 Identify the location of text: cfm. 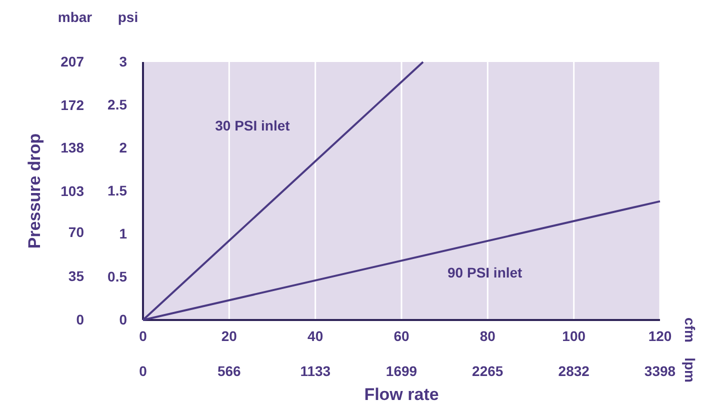
(690, 330).